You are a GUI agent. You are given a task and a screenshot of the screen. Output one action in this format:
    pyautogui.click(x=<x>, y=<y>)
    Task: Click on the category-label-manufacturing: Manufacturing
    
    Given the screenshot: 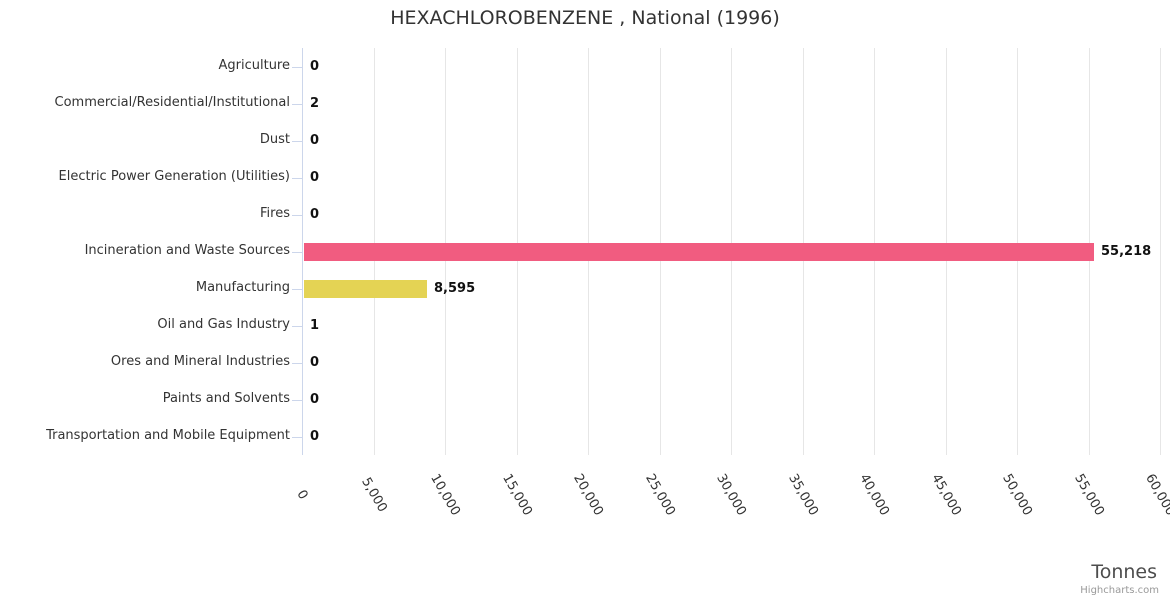 What is the action you would take?
    pyautogui.click(x=242, y=287)
    